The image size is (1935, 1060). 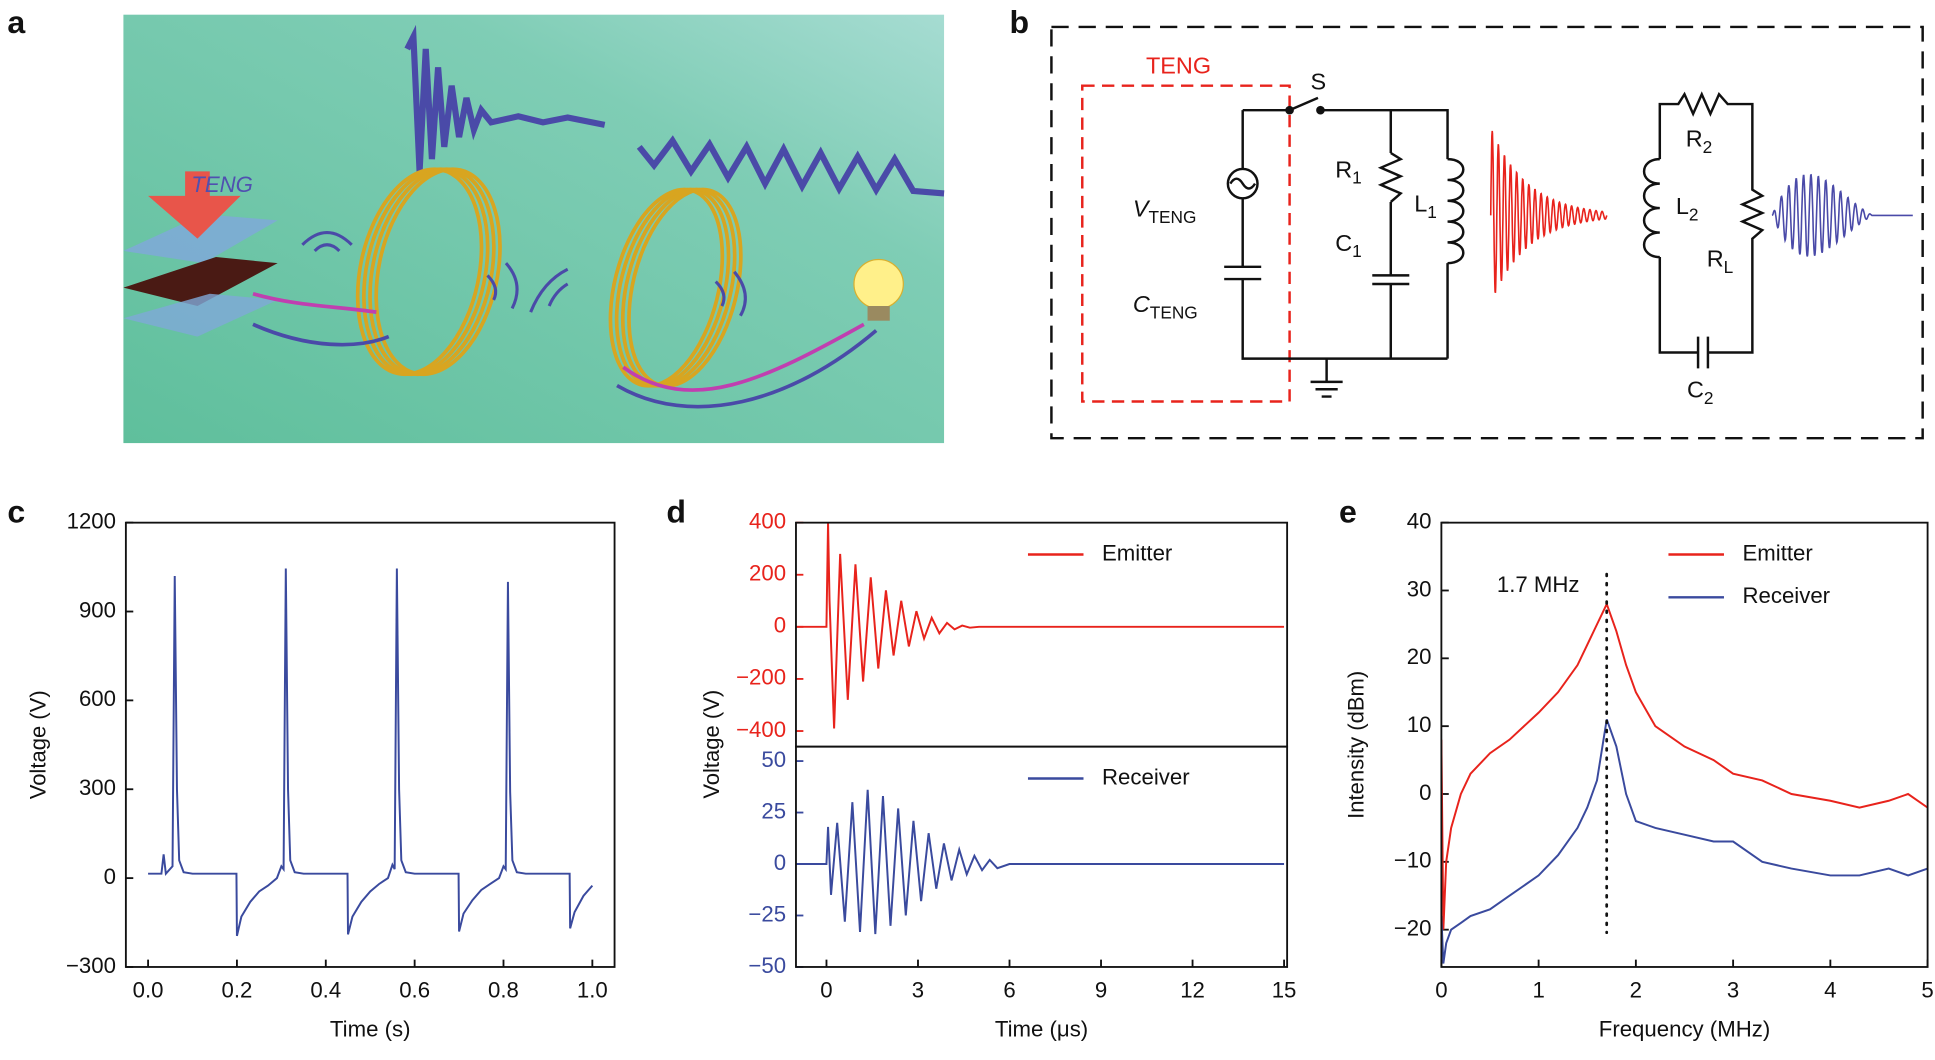 I want to click on chart: −400 −200 0 200 400 Voltage (V) Emitter, so click(x=994, y=654).